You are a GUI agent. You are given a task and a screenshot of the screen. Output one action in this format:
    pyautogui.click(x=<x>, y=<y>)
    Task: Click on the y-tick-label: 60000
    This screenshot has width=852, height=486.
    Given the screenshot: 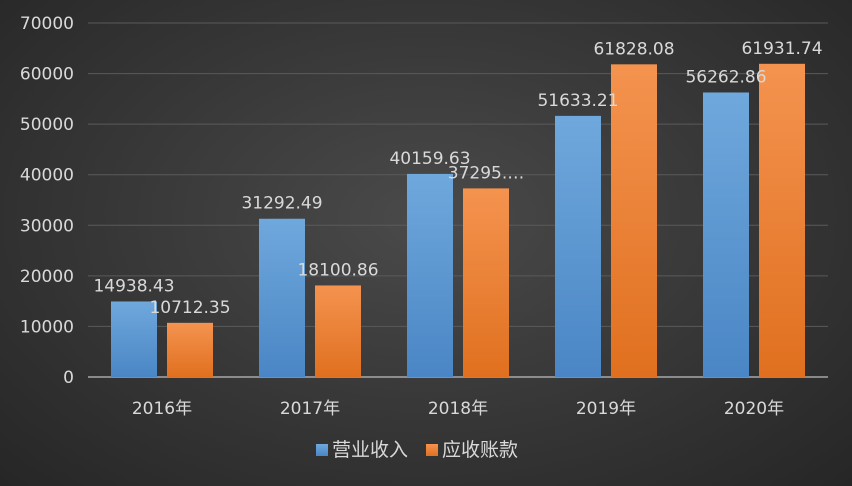 What is the action you would take?
    pyautogui.click(x=47, y=75)
    